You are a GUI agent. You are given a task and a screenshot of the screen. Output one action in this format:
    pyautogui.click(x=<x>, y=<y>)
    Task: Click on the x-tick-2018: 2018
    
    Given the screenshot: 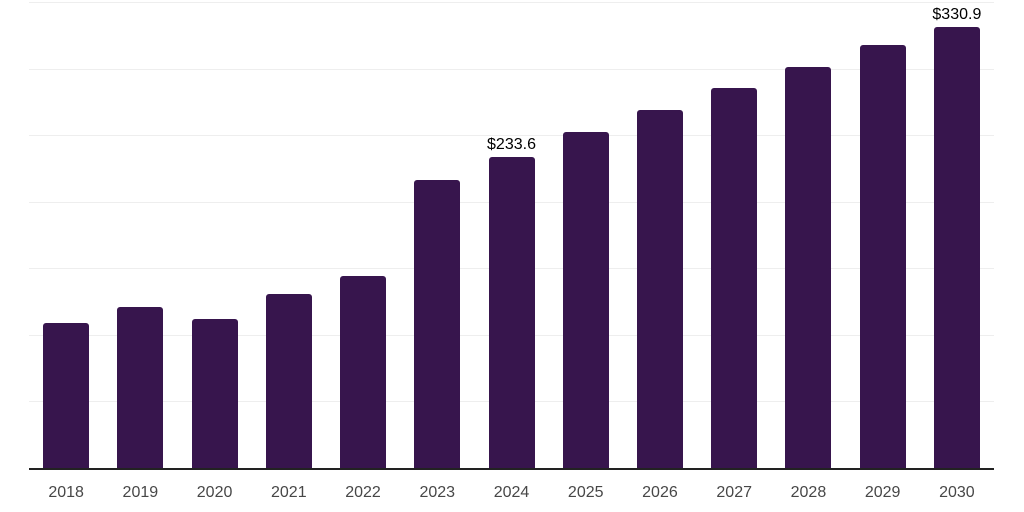 What is the action you would take?
    pyautogui.click(x=66, y=492)
    